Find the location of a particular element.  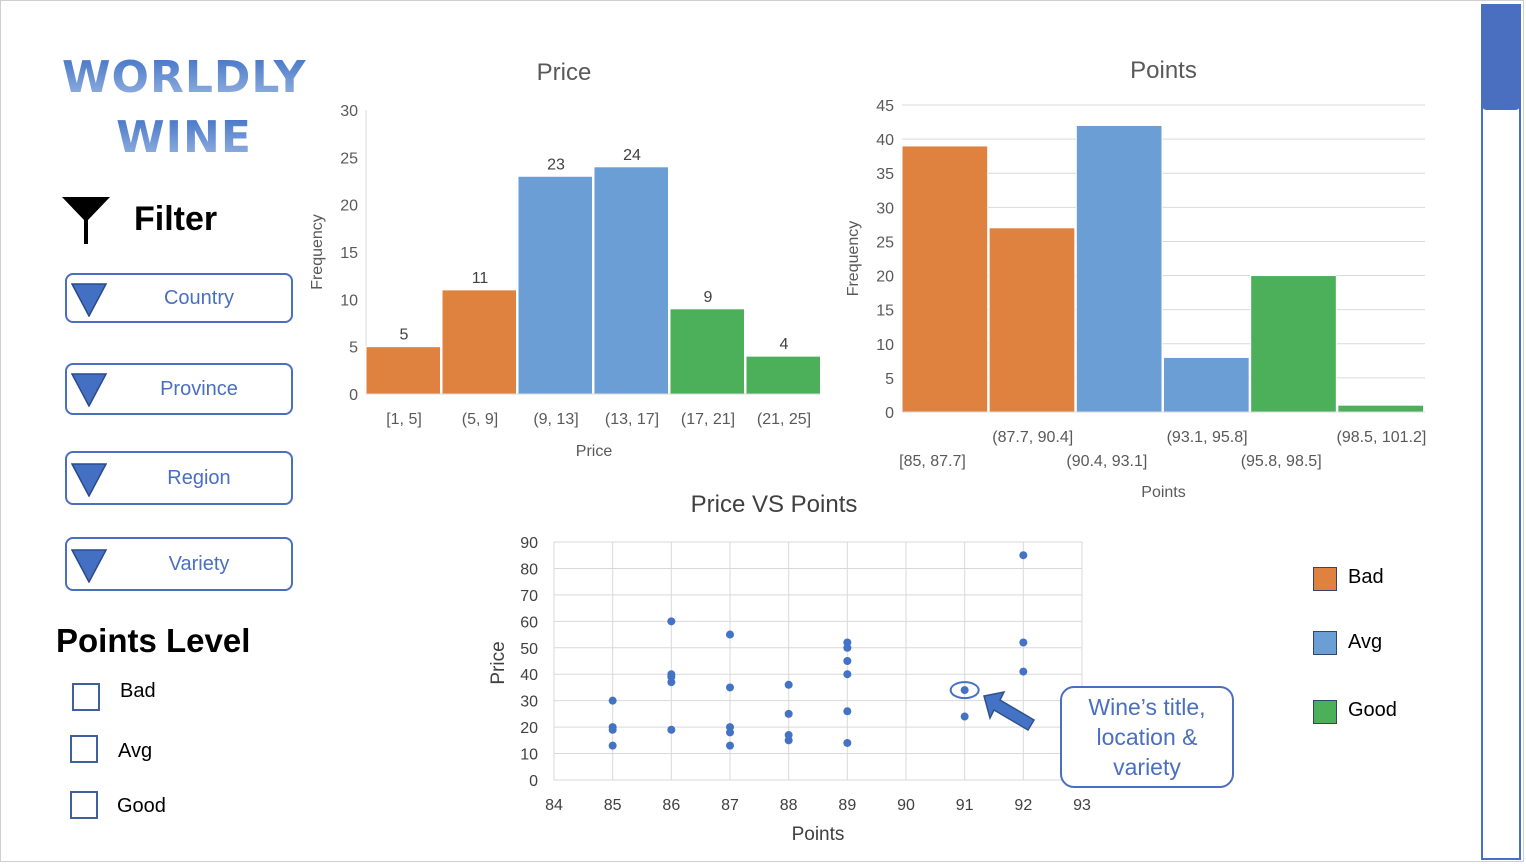

x-tick-label: (5, 9] is located at coordinates (480, 419).